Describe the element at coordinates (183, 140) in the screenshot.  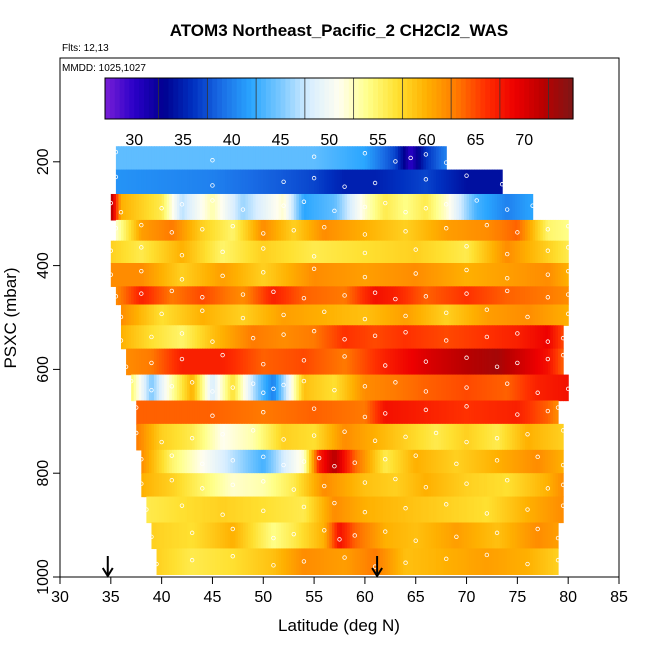
I see `colorbar-tick-label: 35` at that location.